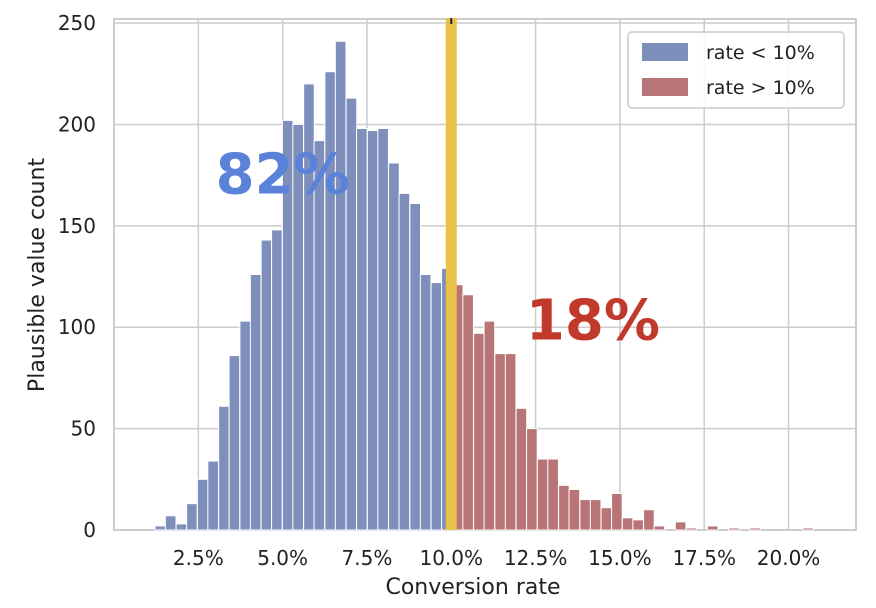 This screenshot has width=876, height=608. I want to click on y-axis-ticks: 0 50 100 150 200 250, so click(77, 276).